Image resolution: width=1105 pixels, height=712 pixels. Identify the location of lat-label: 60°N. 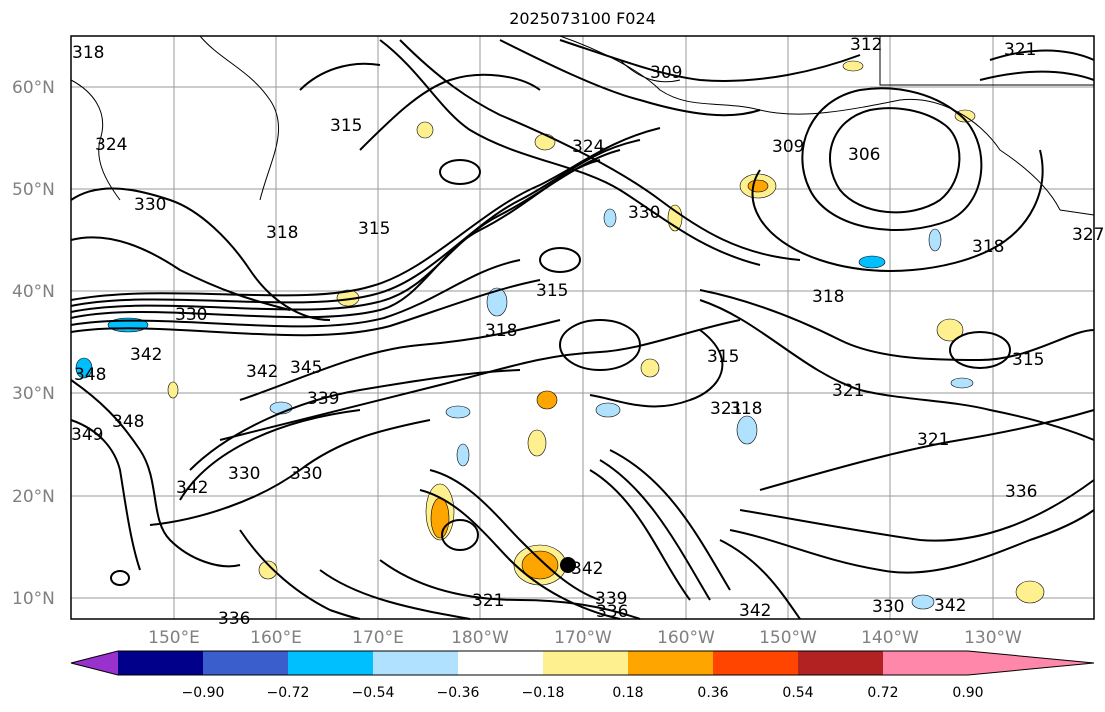
(33, 88).